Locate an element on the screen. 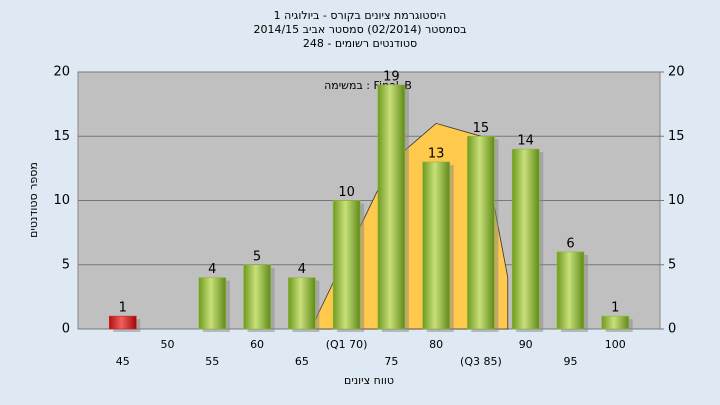 This screenshot has height=405, width=720. y-axis-label: מספר סטודנטים is located at coordinates (33, 200).